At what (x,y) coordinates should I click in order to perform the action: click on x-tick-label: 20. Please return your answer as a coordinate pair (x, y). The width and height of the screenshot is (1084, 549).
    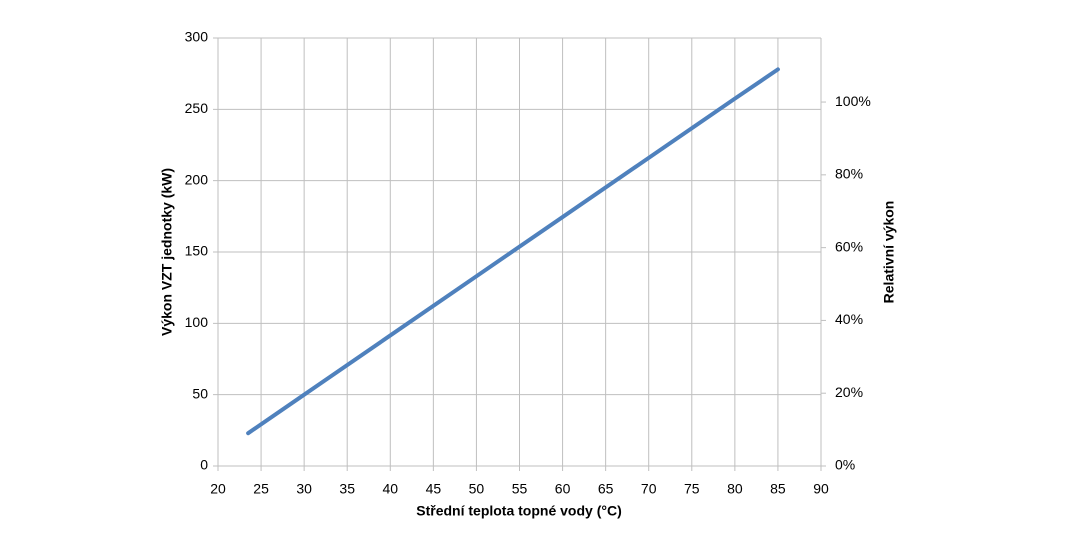
    Looking at the image, I should click on (218, 489).